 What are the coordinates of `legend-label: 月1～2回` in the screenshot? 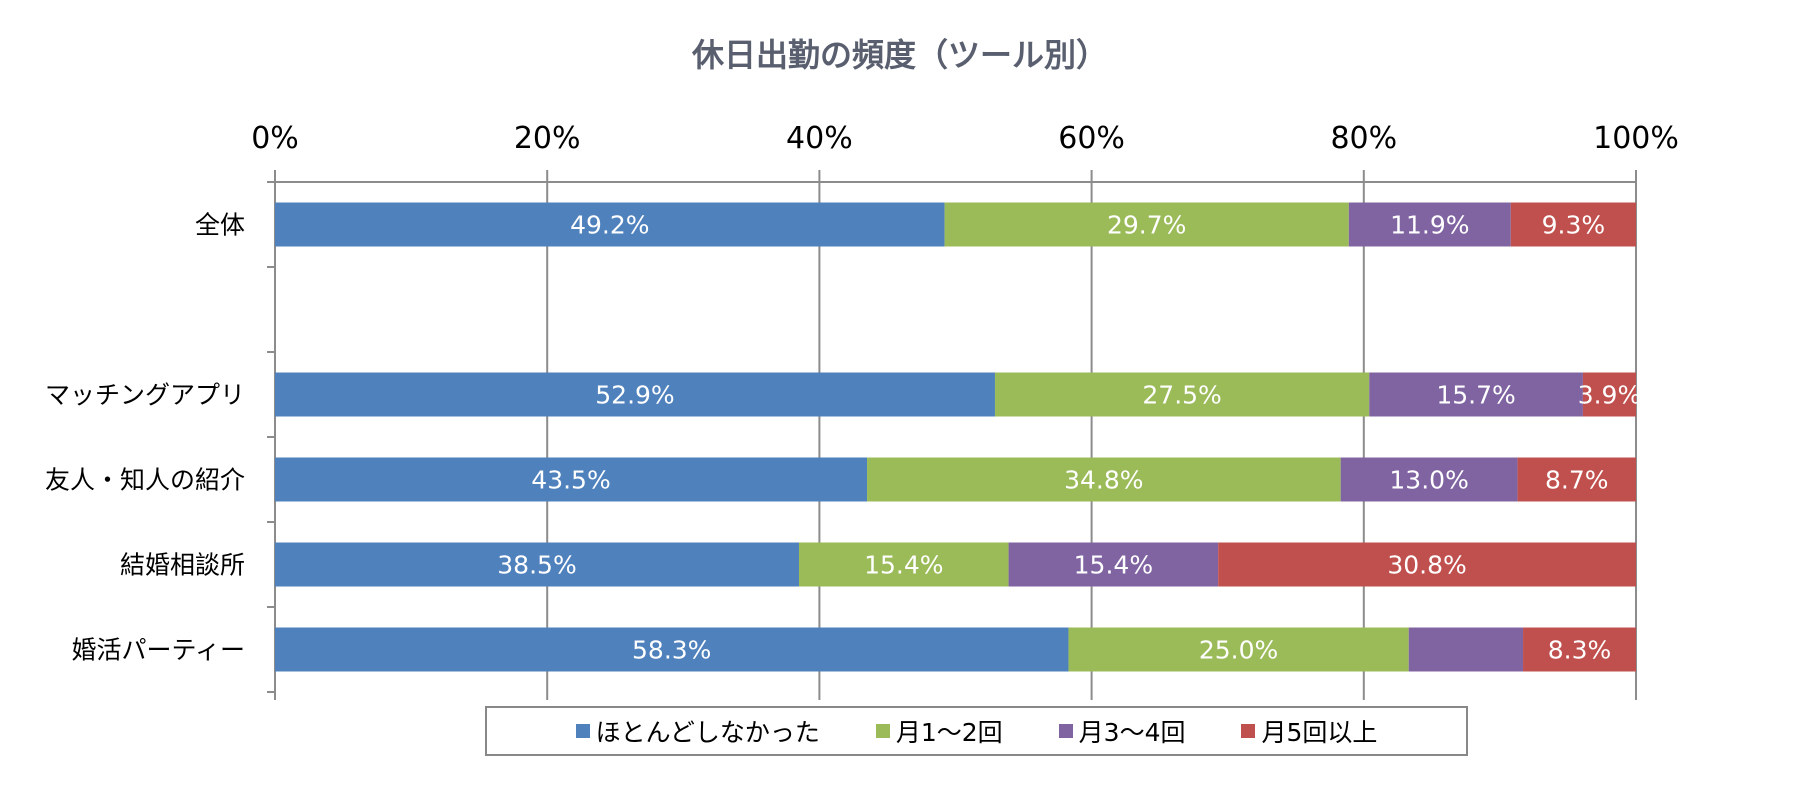 It's located at (949, 732).